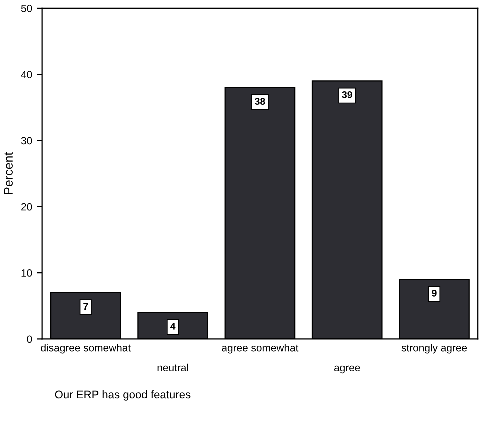  I want to click on data-label: 7, so click(86, 306).